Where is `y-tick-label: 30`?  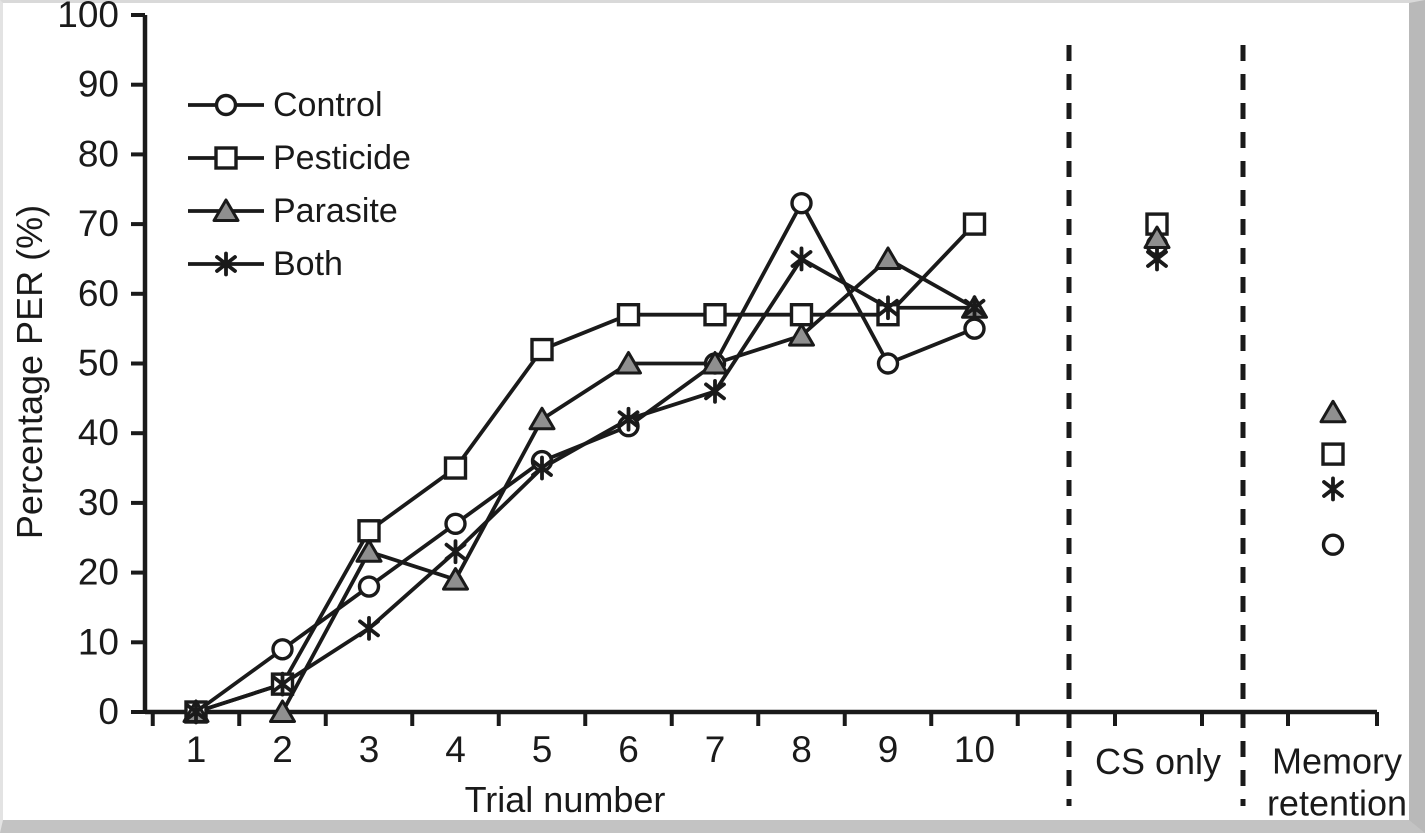
y-tick-label: 30 is located at coordinates (98, 502).